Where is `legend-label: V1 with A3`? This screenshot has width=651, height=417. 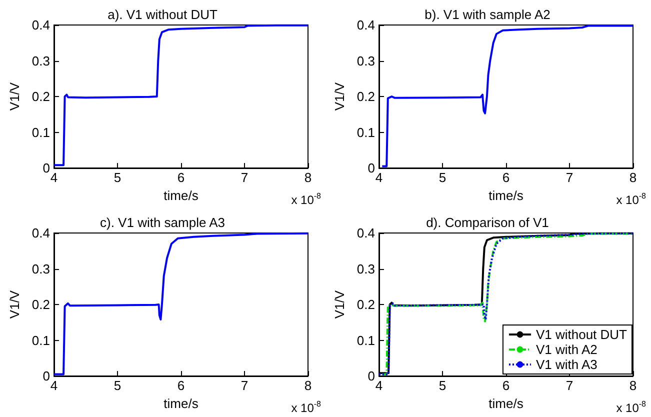 legend-label: V1 with A3 is located at coordinates (567, 364).